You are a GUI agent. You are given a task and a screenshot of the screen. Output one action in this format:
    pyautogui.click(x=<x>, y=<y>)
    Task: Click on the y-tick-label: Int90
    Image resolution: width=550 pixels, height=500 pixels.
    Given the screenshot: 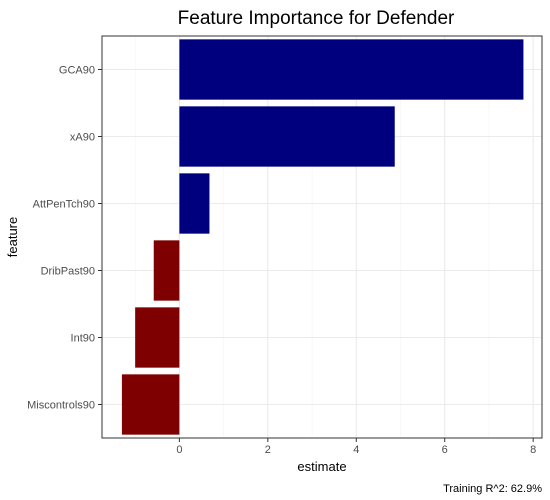 What is the action you would take?
    pyautogui.click(x=83, y=339)
    